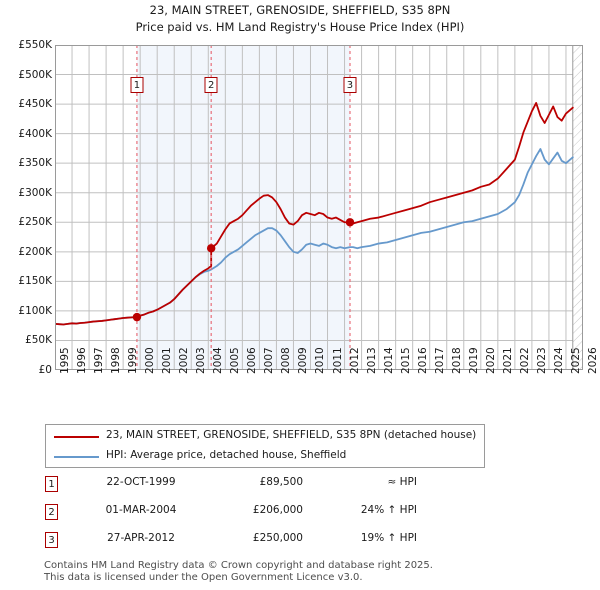  What do you see at coordinates (593, 360) in the screenshot?
I see `x-axis-tick-label: 2026` at bounding box center [593, 360].